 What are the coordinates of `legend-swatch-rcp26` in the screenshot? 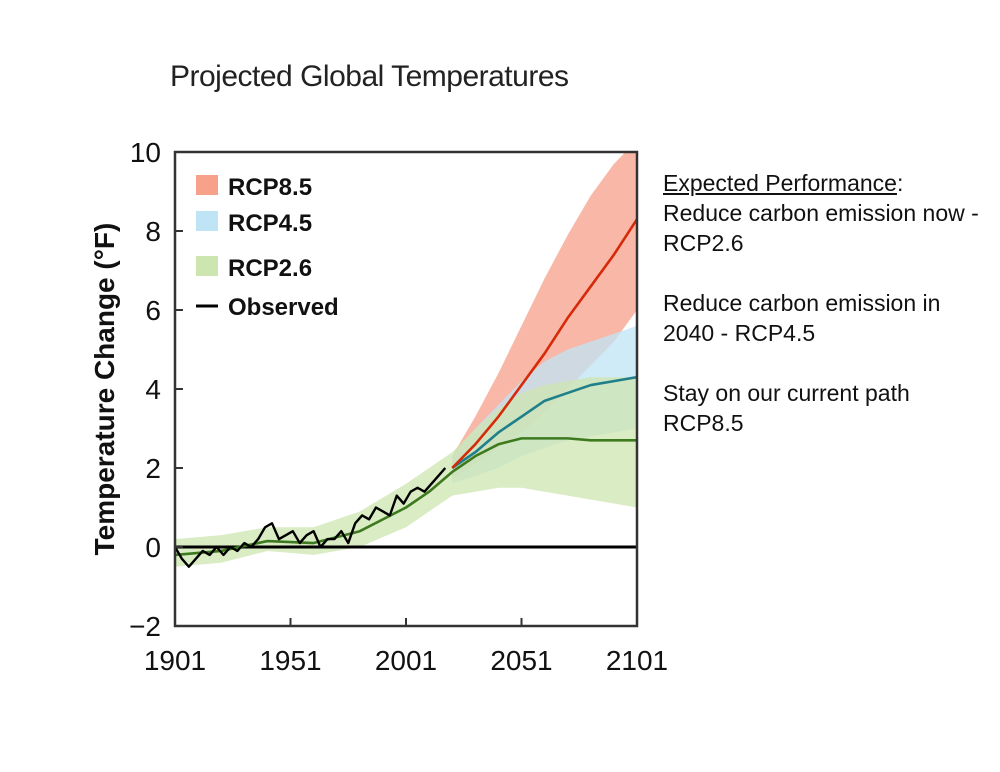 It's located at (207, 266).